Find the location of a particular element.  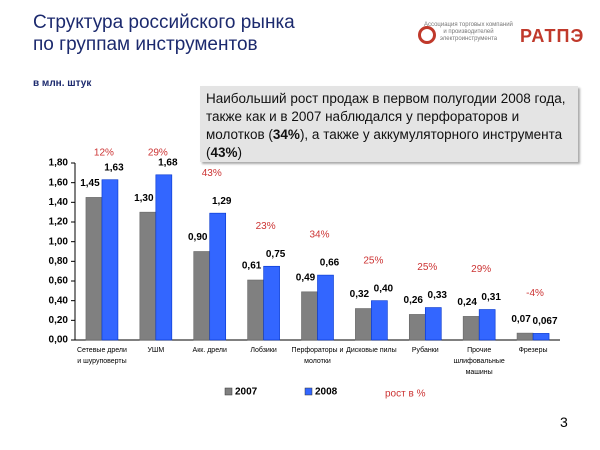

value-label: 0,31 is located at coordinates (491, 297).